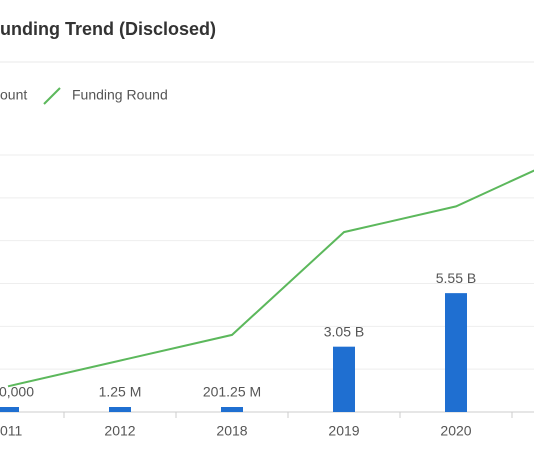 This screenshot has height=462, width=534. What do you see at coordinates (120, 95) in the screenshot?
I see `legend-label: Funding Round` at bounding box center [120, 95].